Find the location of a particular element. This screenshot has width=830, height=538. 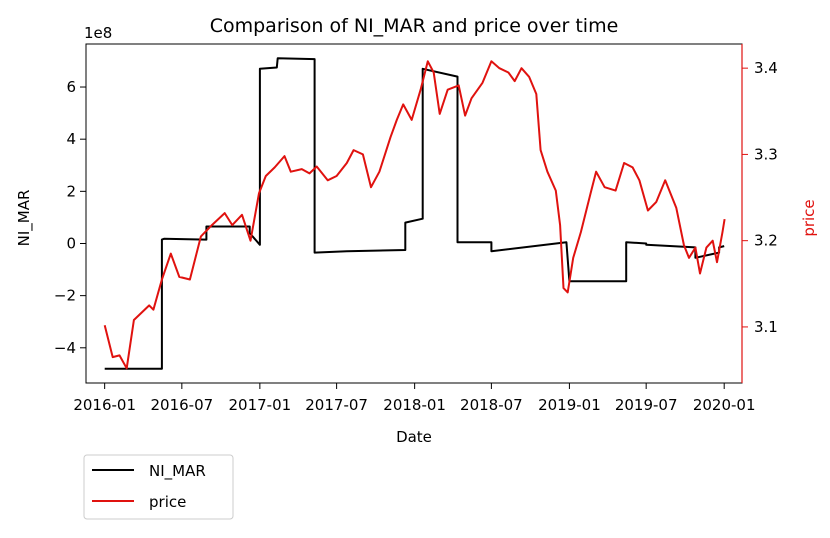

legend: NI_MAR price is located at coordinates (158, 487).